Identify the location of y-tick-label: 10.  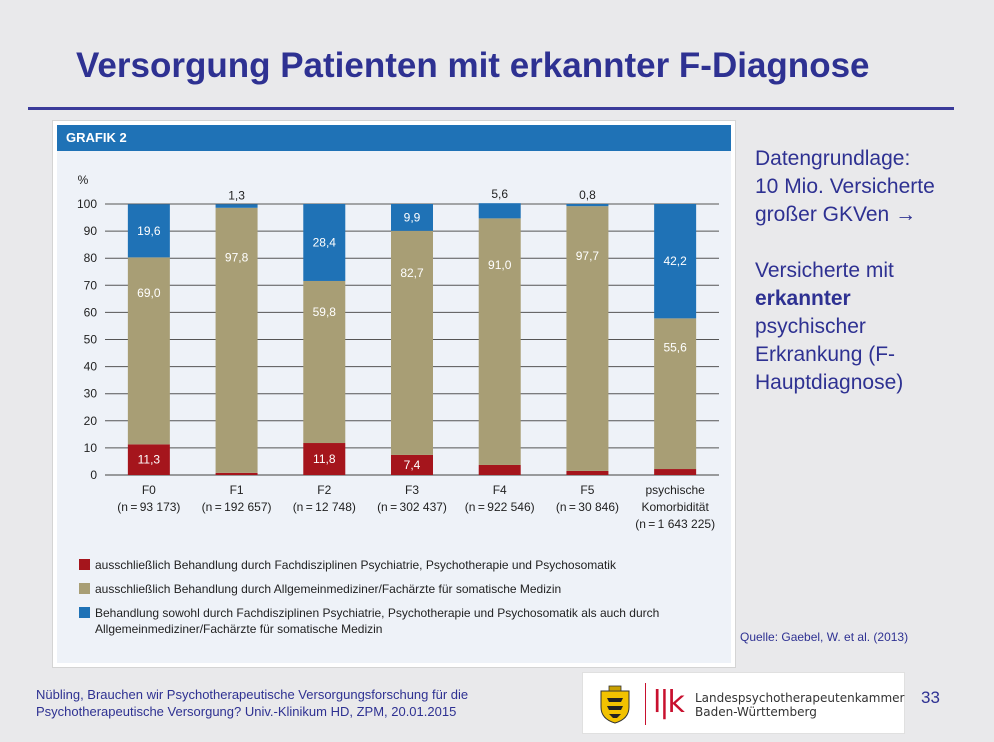
(91, 448).